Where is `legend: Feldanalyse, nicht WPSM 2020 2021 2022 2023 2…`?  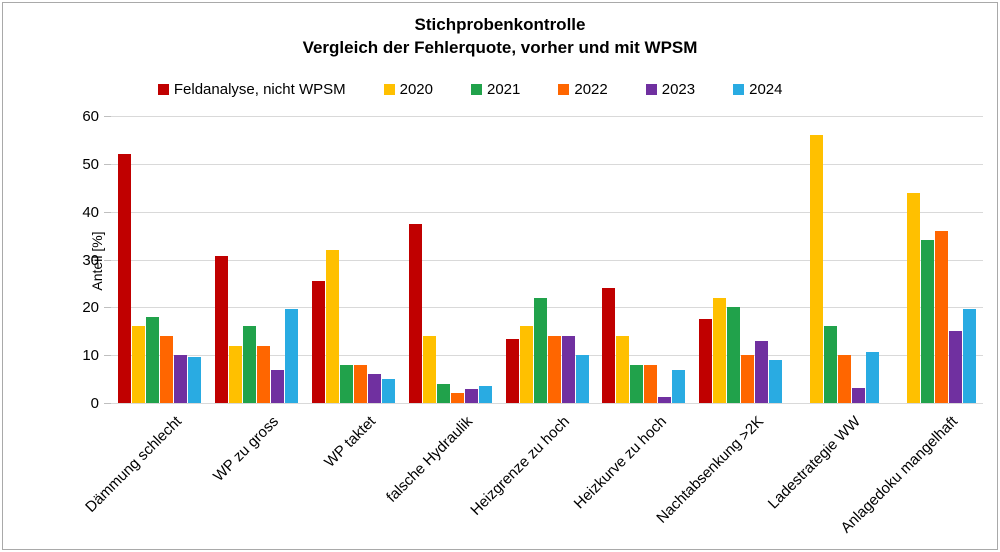 legend: Feldanalyse, nicht WPSM 2020 2021 2022 2023 2… is located at coordinates (470, 89).